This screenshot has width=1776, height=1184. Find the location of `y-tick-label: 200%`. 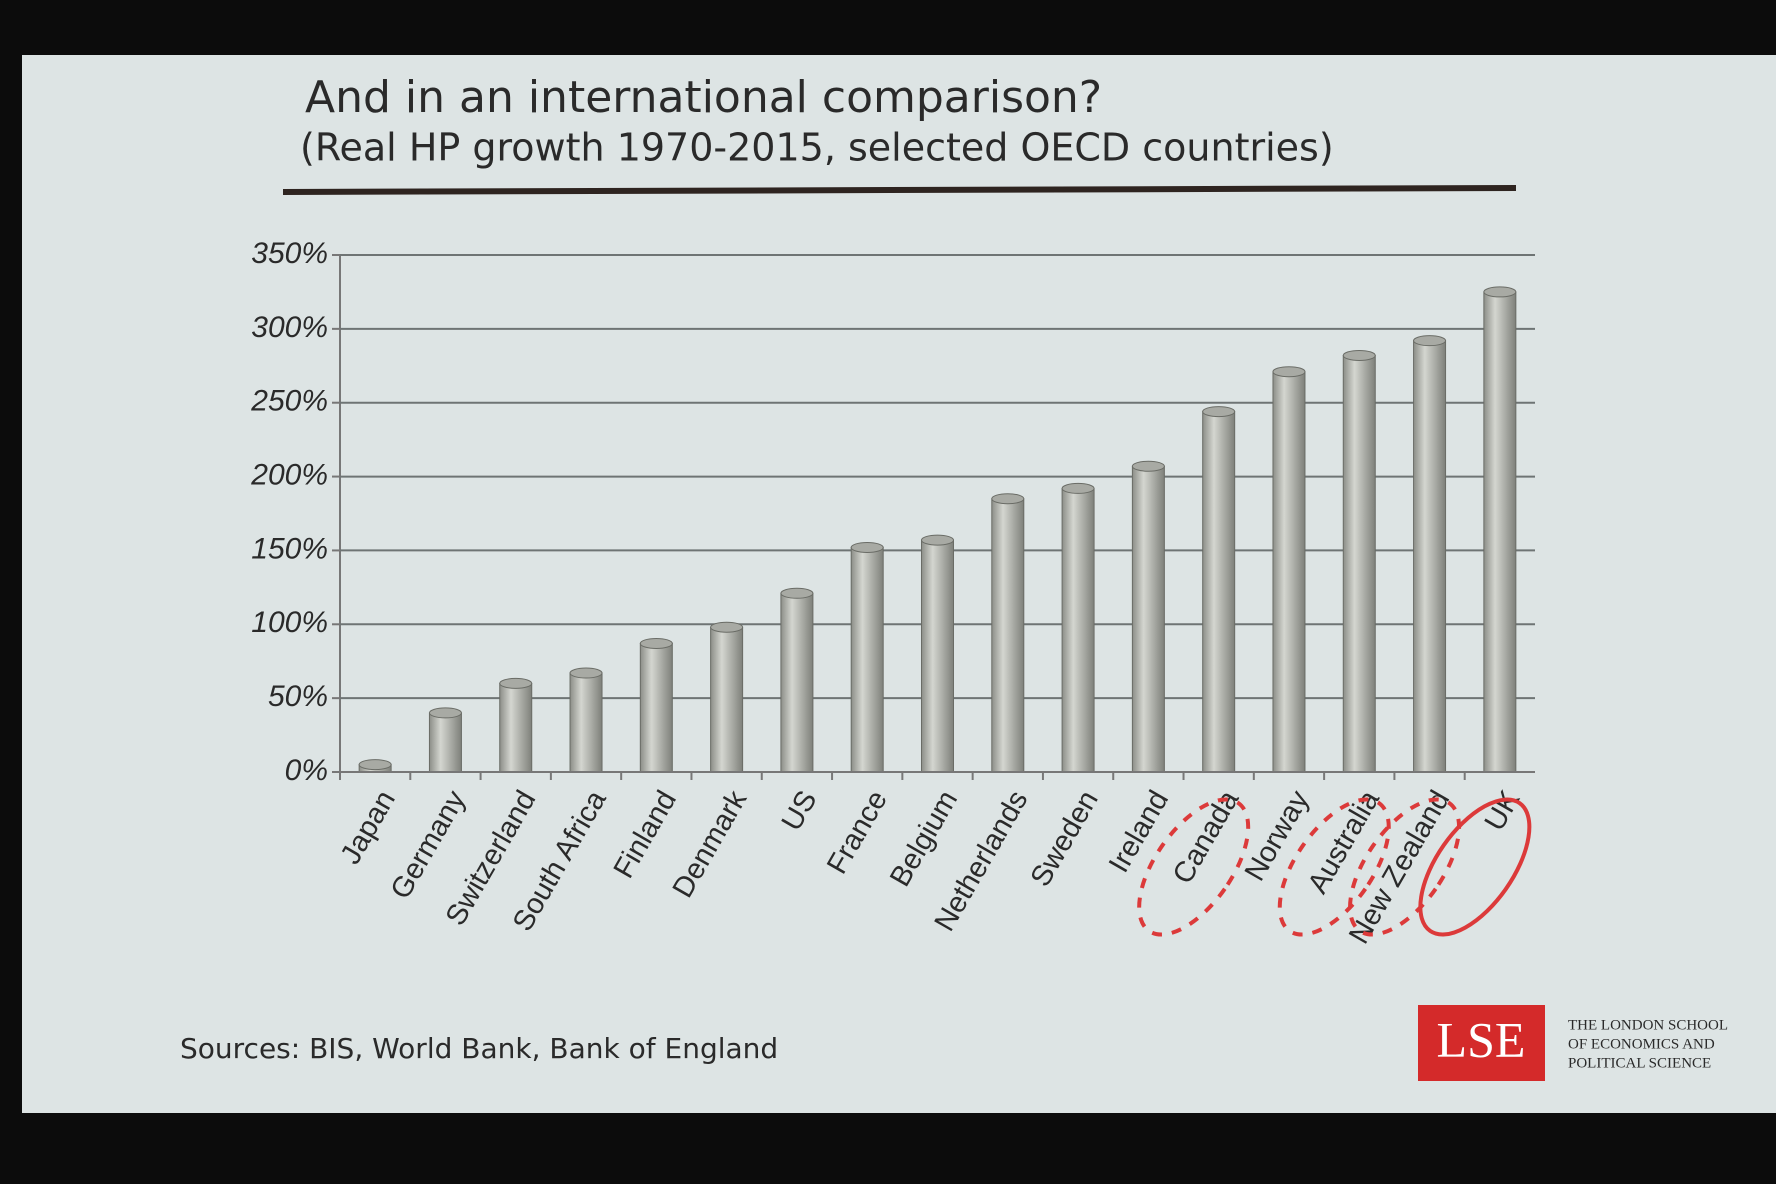

y-tick-label: 200% is located at coordinates (289, 474).